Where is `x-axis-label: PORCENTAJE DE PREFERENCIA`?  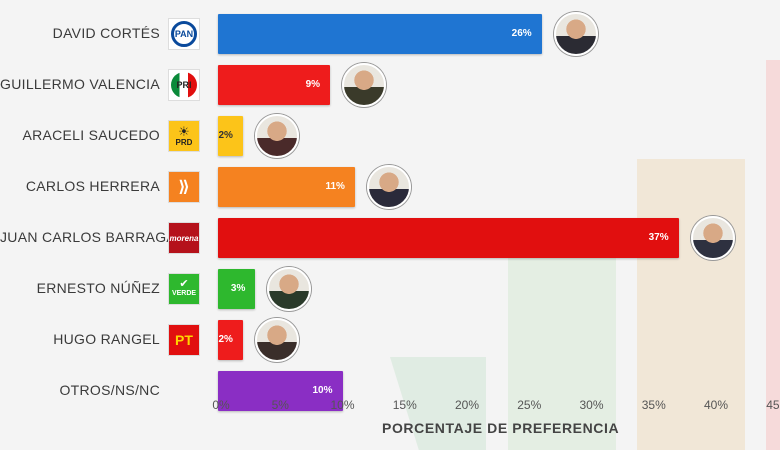 x-axis-label: PORCENTAJE DE PREFERENCIA is located at coordinates (501, 428).